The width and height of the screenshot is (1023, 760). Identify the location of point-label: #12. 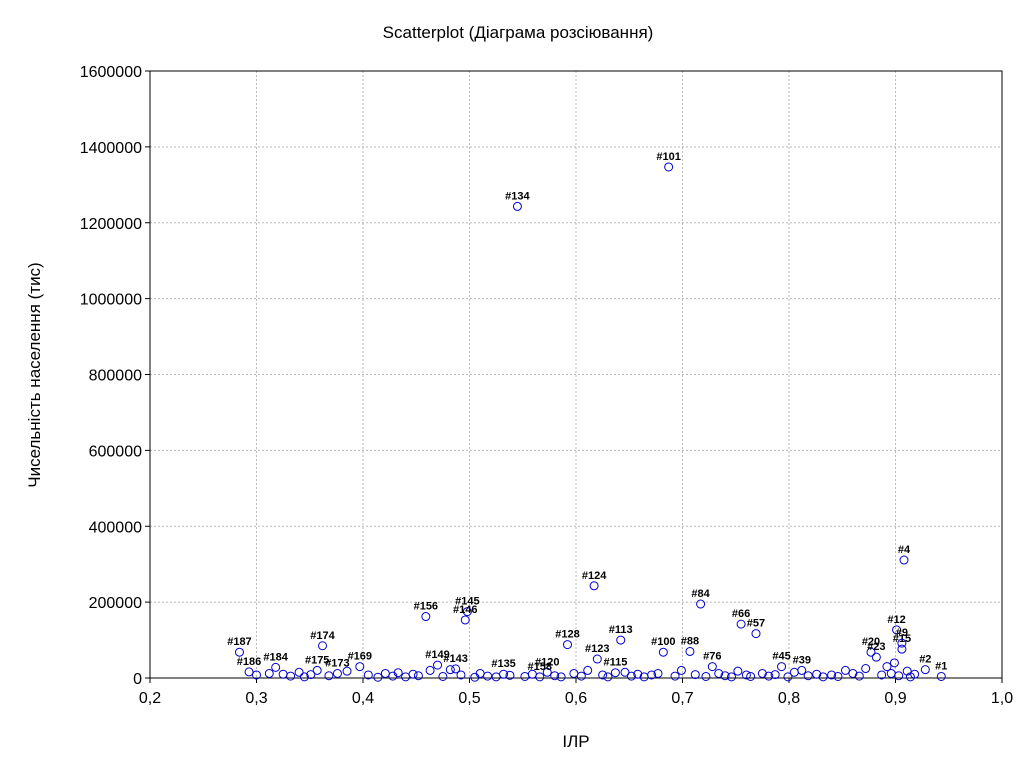
(896, 620).